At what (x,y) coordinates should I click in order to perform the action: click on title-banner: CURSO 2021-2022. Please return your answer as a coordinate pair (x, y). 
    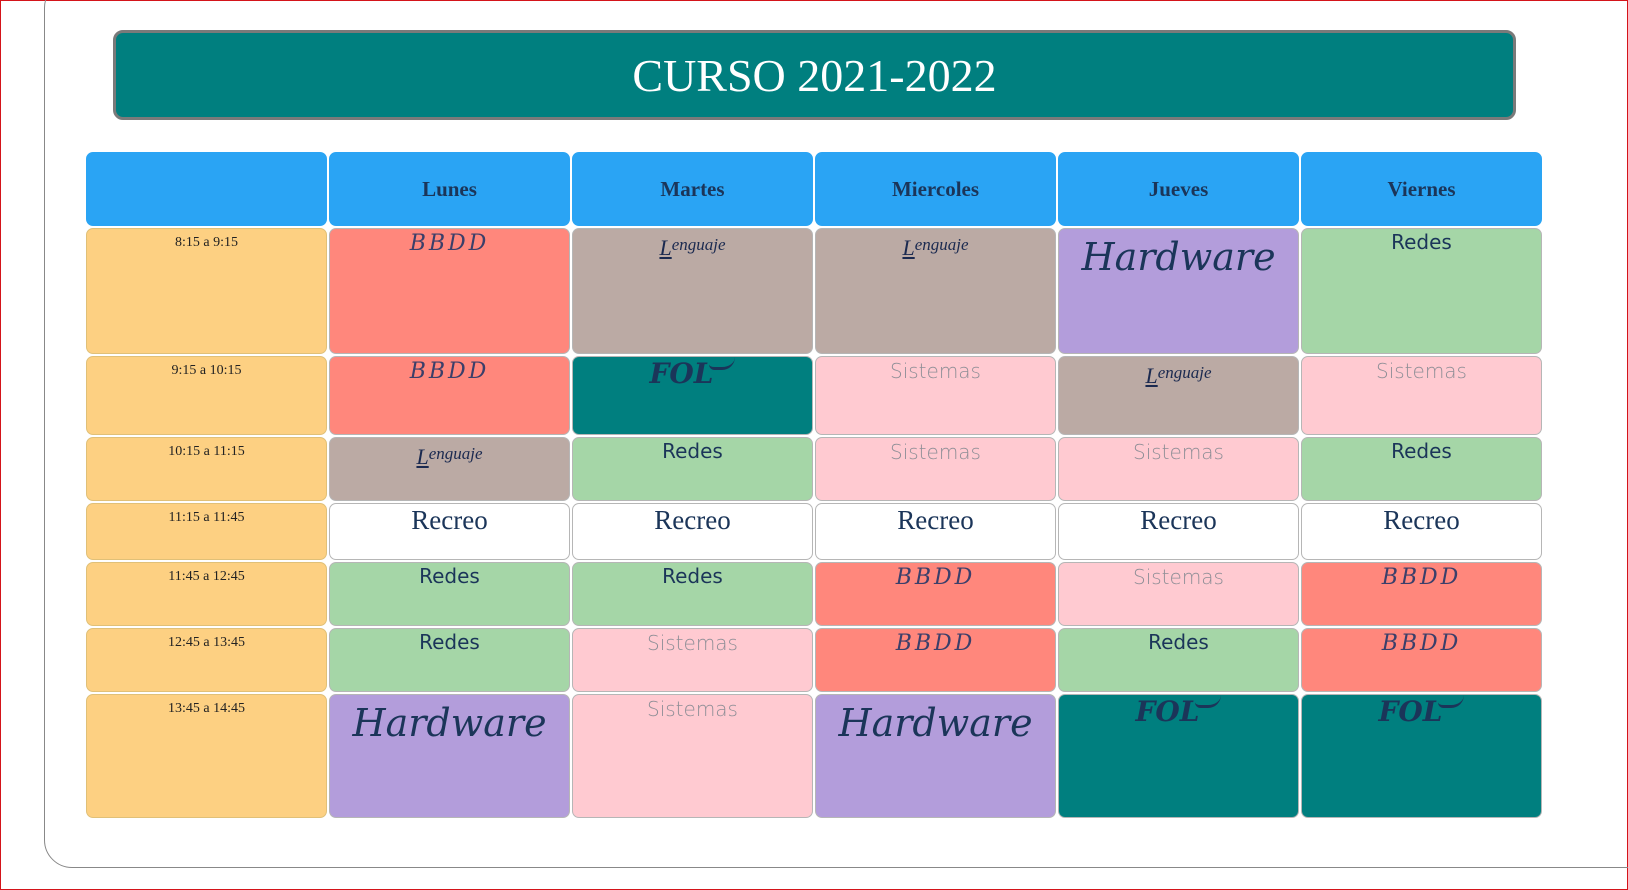
    Looking at the image, I should click on (814, 75).